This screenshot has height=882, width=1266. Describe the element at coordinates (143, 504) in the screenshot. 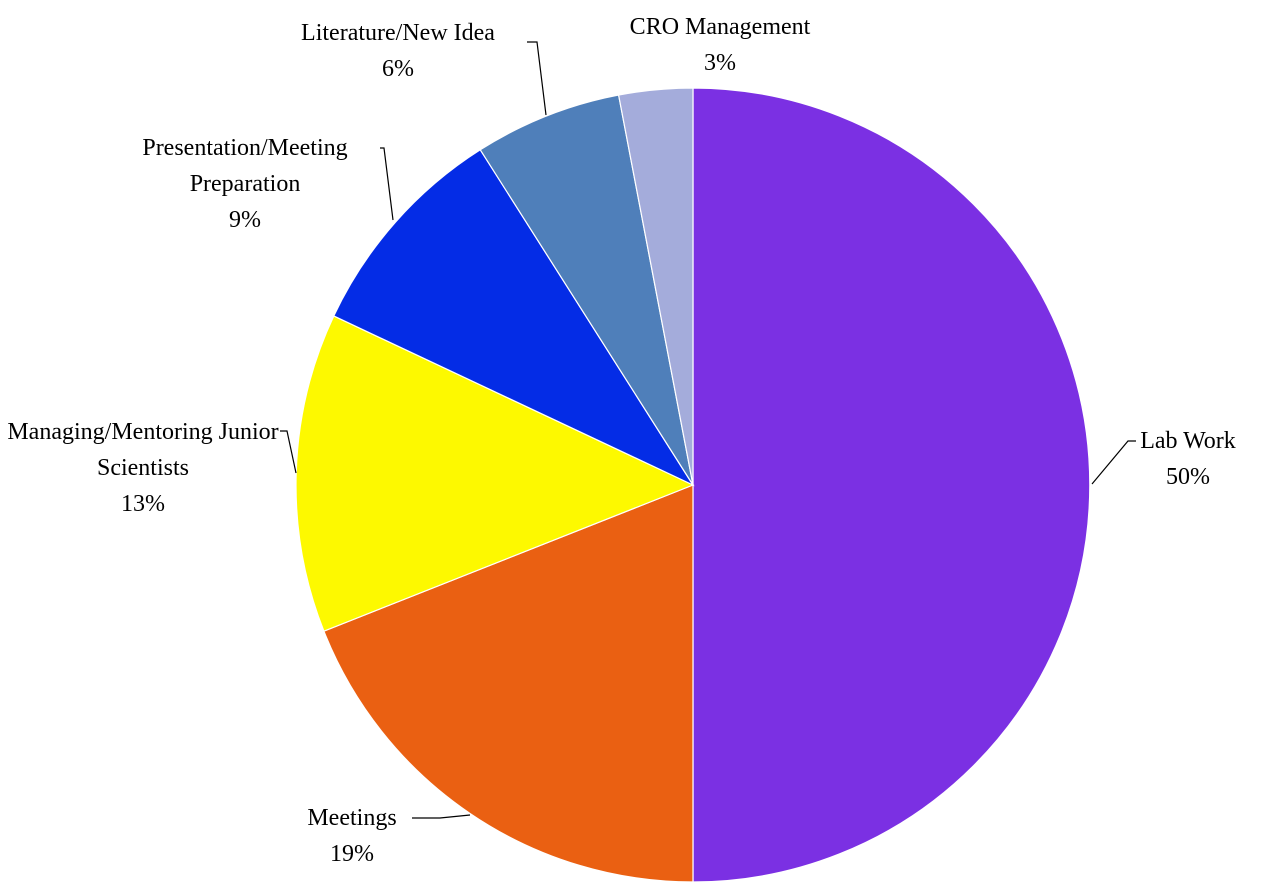

I see `value-label: 13%` at that location.